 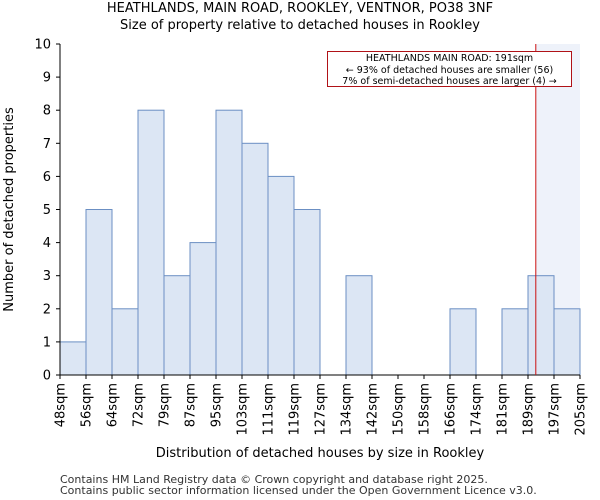 I want to click on y-tick-label: 5, so click(x=47, y=210).